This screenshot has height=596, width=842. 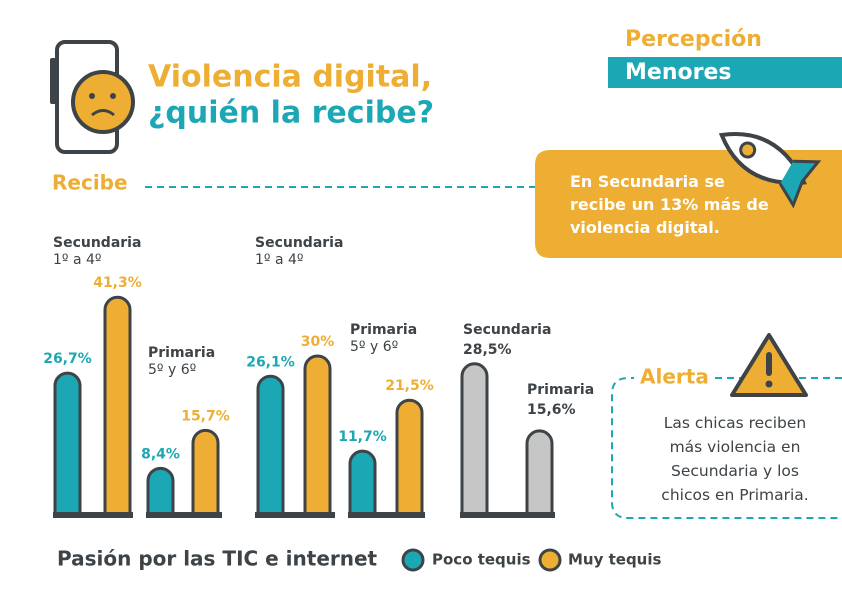 I want to click on value-label: 28,5%, so click(x=487, y=350).